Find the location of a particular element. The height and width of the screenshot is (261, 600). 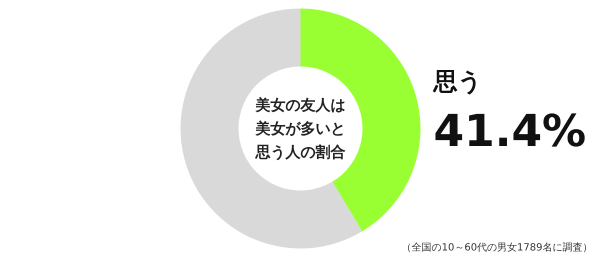

text: 美女の友人は美女が多いと思う人の割合 is located at coordinates (300, 128).